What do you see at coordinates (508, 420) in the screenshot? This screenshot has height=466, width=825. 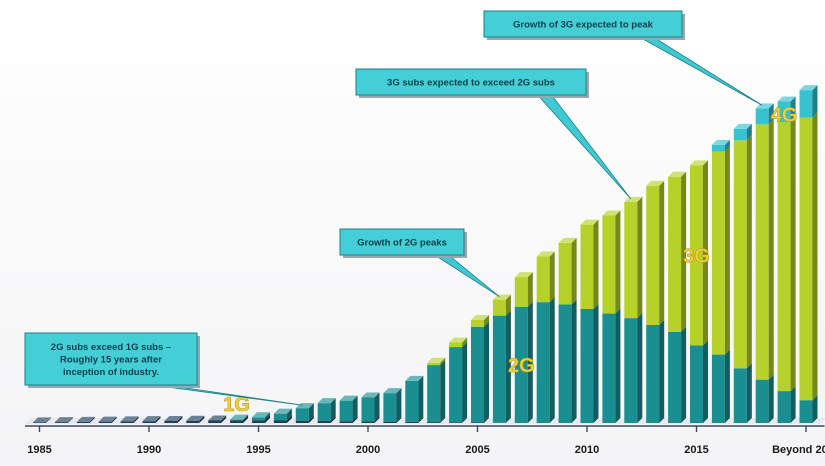 I see `bar-side-1g-2006` at bounding box center [508, 420].